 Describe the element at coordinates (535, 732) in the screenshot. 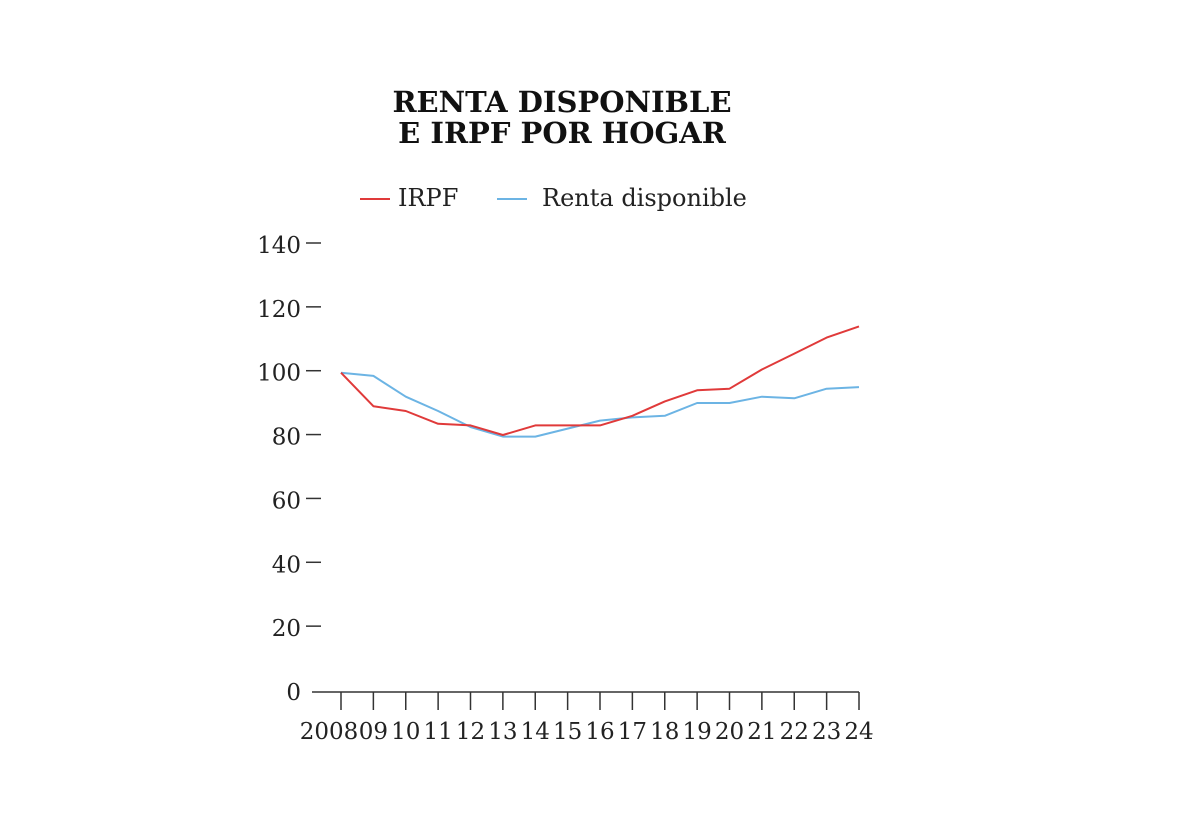

I see `x-tick-label: 14` at that location.